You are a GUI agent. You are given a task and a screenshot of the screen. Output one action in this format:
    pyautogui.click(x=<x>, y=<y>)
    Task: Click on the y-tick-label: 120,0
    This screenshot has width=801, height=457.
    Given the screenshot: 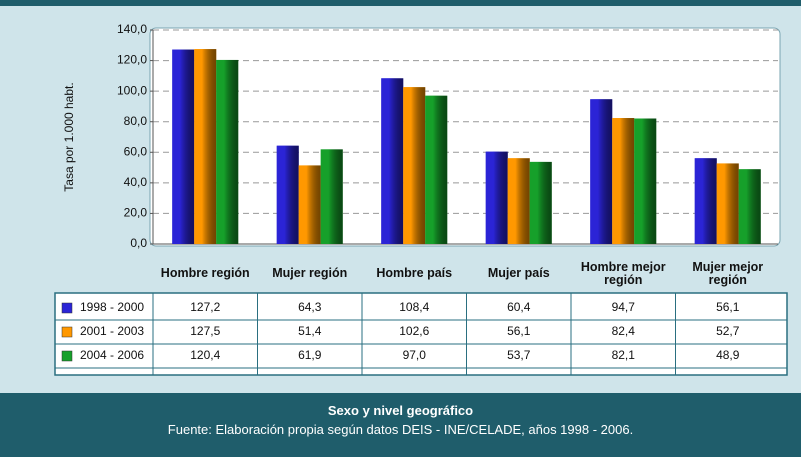 What is the action you would take?
    pyautogui.click(x=132, y=60)
    